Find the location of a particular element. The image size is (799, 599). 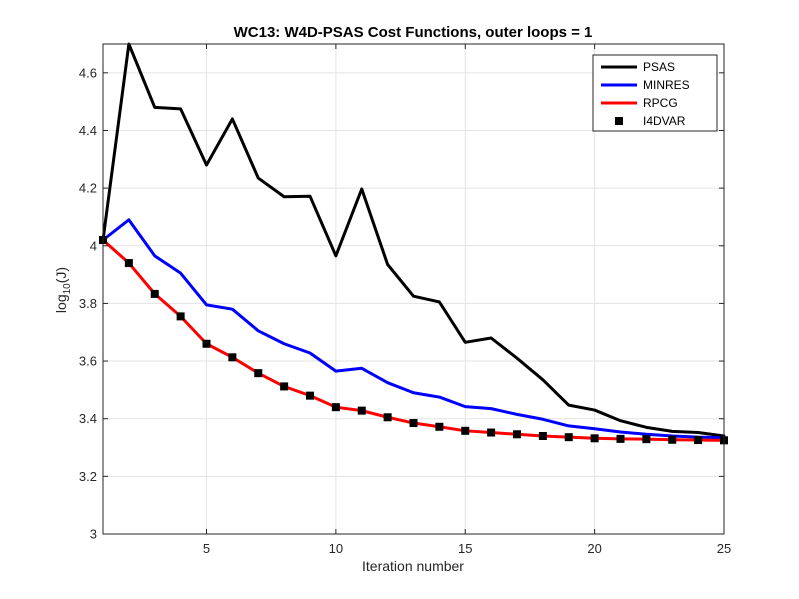

x-tick-label: 15 is located at coordinates (465, 548).